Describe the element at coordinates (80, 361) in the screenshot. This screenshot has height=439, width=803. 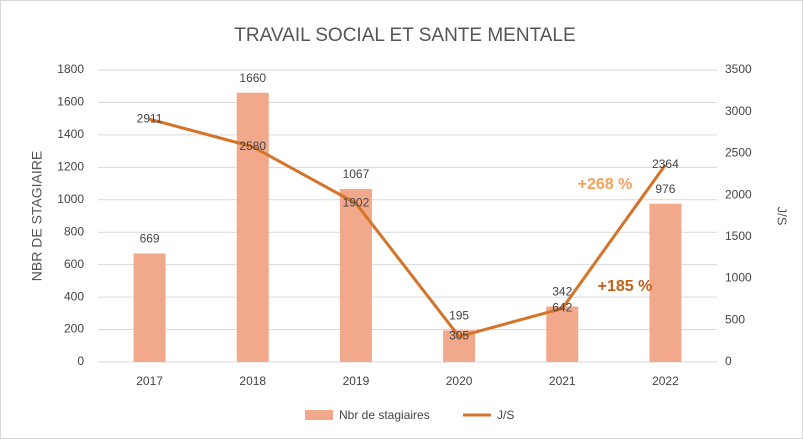
I see `y-tick-label: 0` at that location.